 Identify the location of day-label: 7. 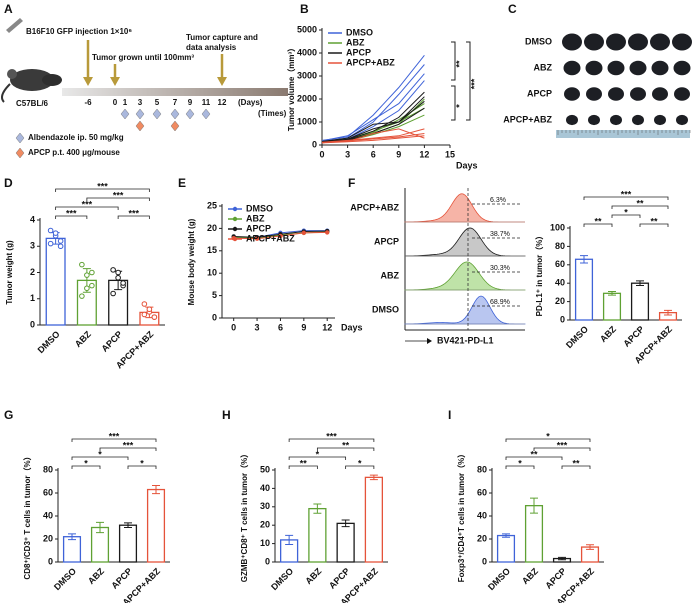
(175, 102).